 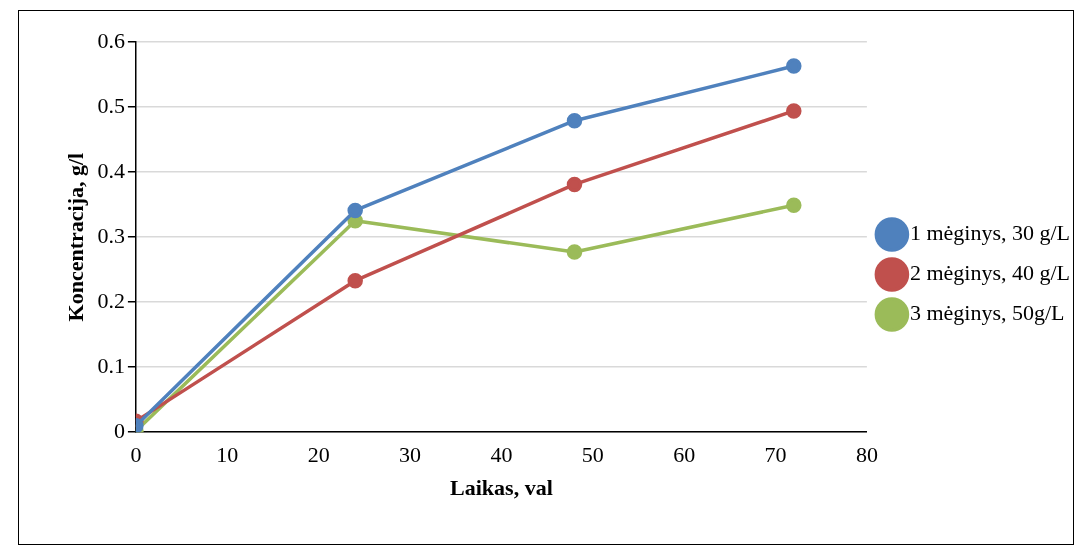 What do you see at coordinates (410, 455) in the screenshot?
I see `x-tick-label: 30` at bounding box center [410, 455].